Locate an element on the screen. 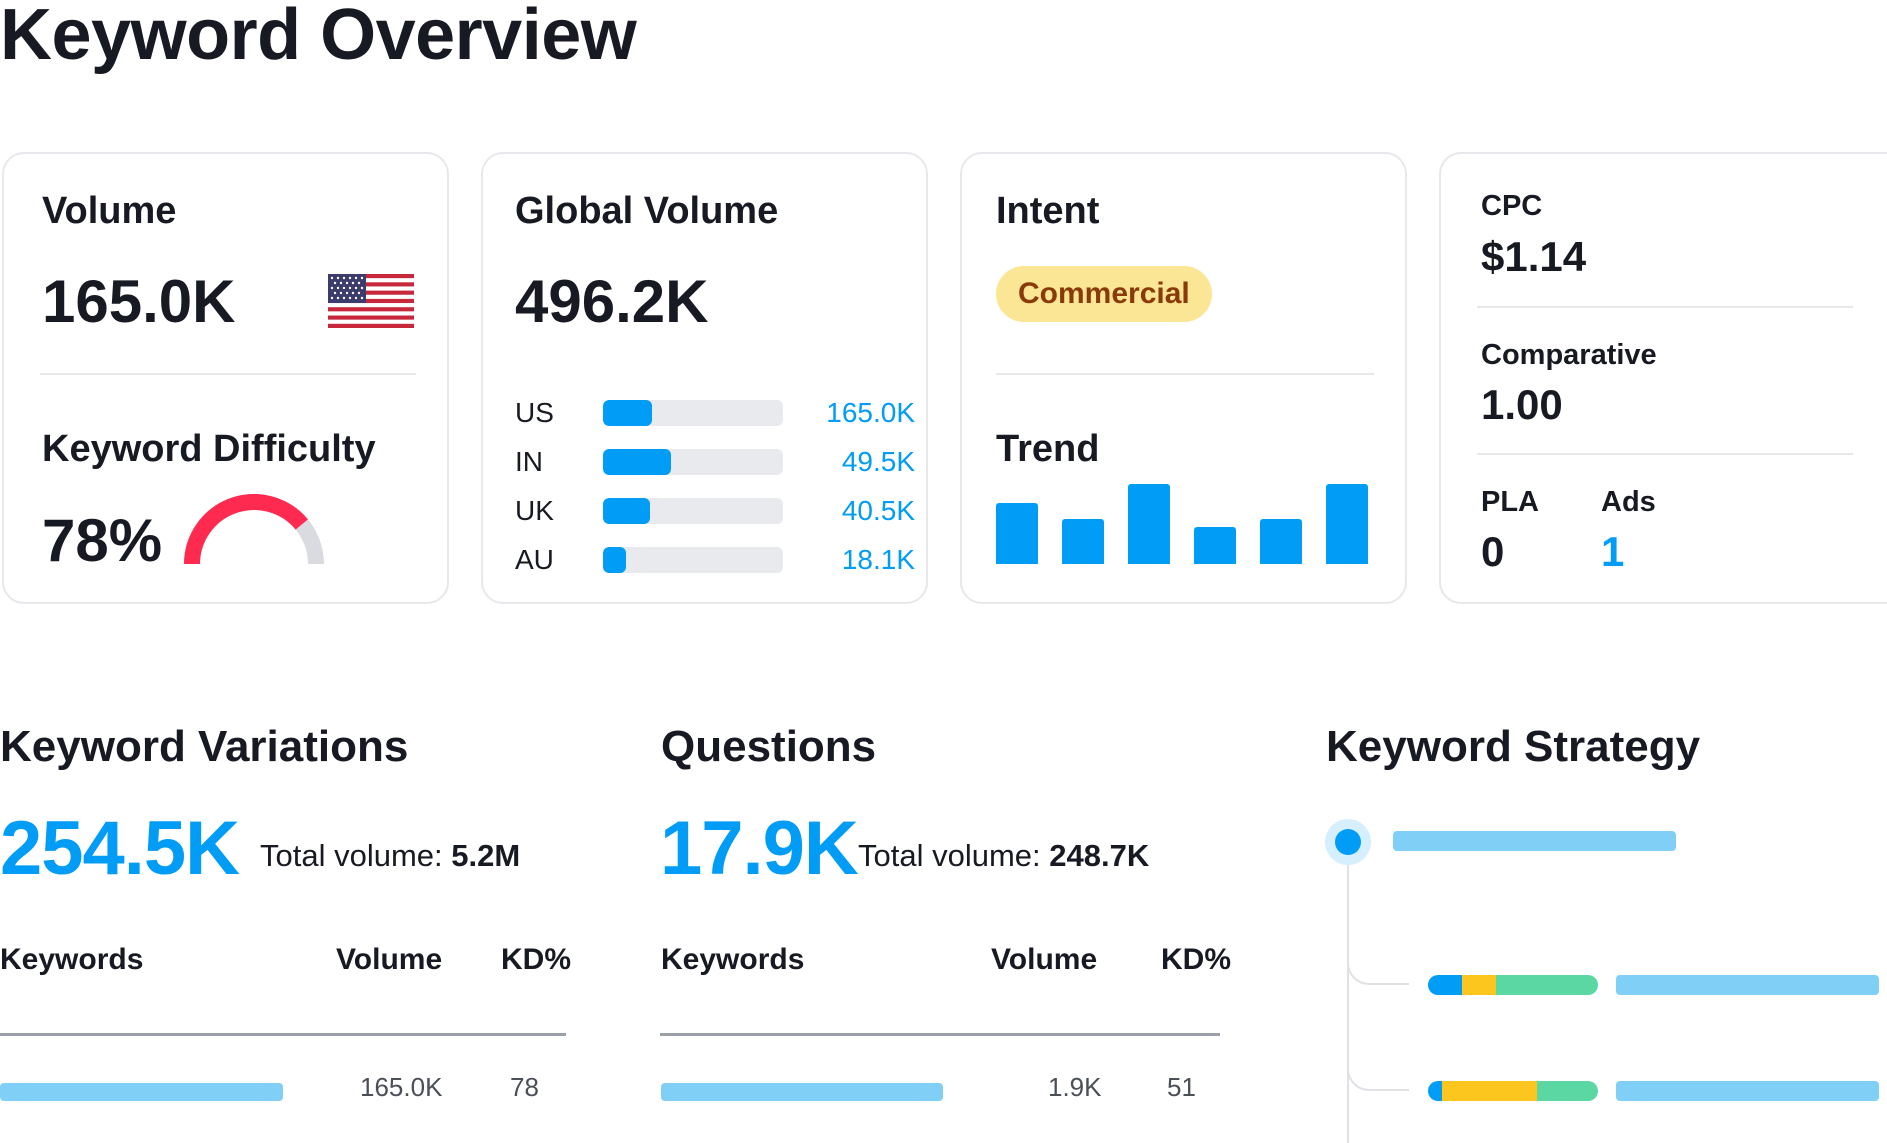 The height and width of the screenshot is (1143, 1887). row-kd: 78 is located at coordinates (524, 1087).